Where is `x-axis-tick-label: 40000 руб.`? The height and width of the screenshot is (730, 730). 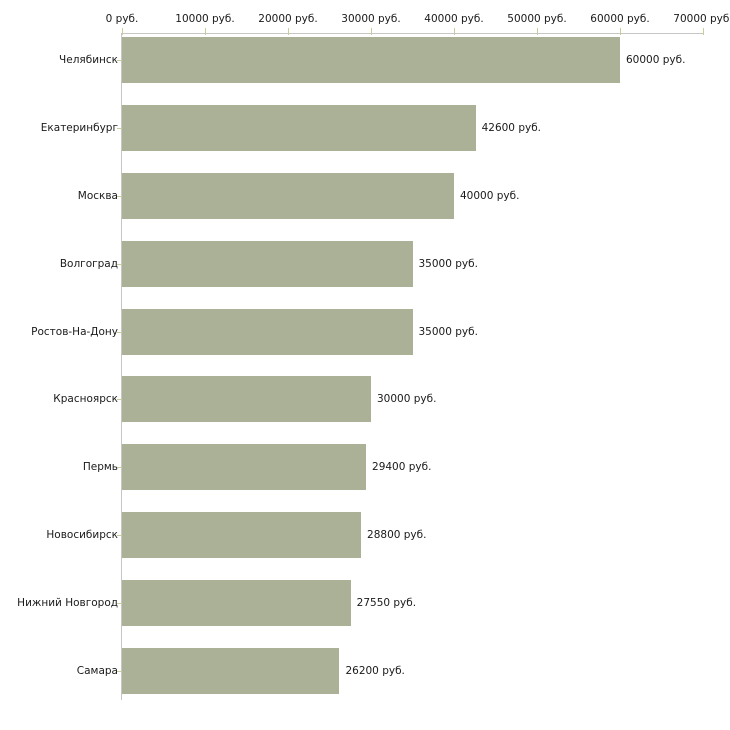
x-axis-tick-label: 40000 руб. is located at coordinates (454, 19).